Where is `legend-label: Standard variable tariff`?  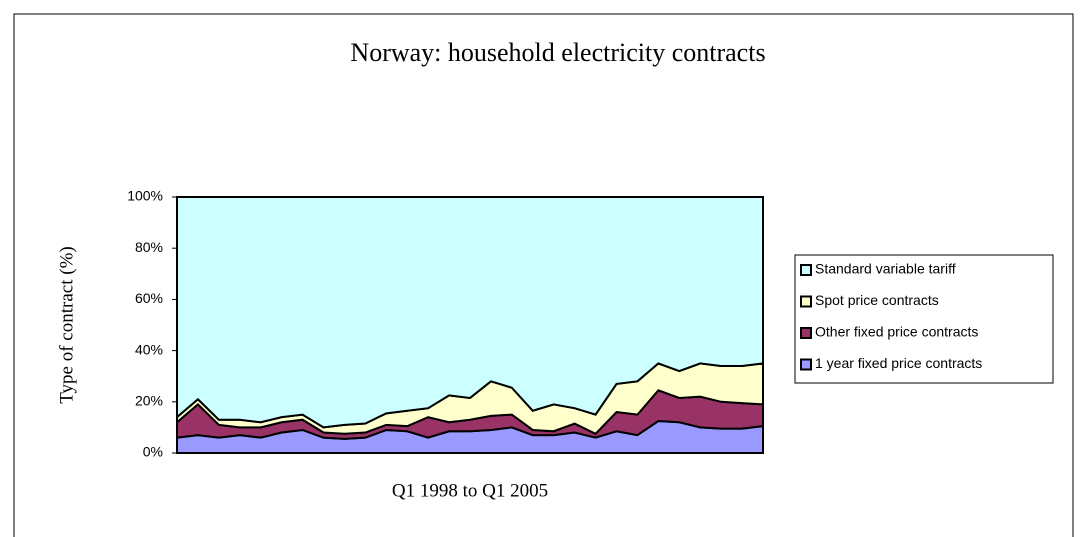 legend-label: Standard variable tariff is located at coordinates (885, 269).